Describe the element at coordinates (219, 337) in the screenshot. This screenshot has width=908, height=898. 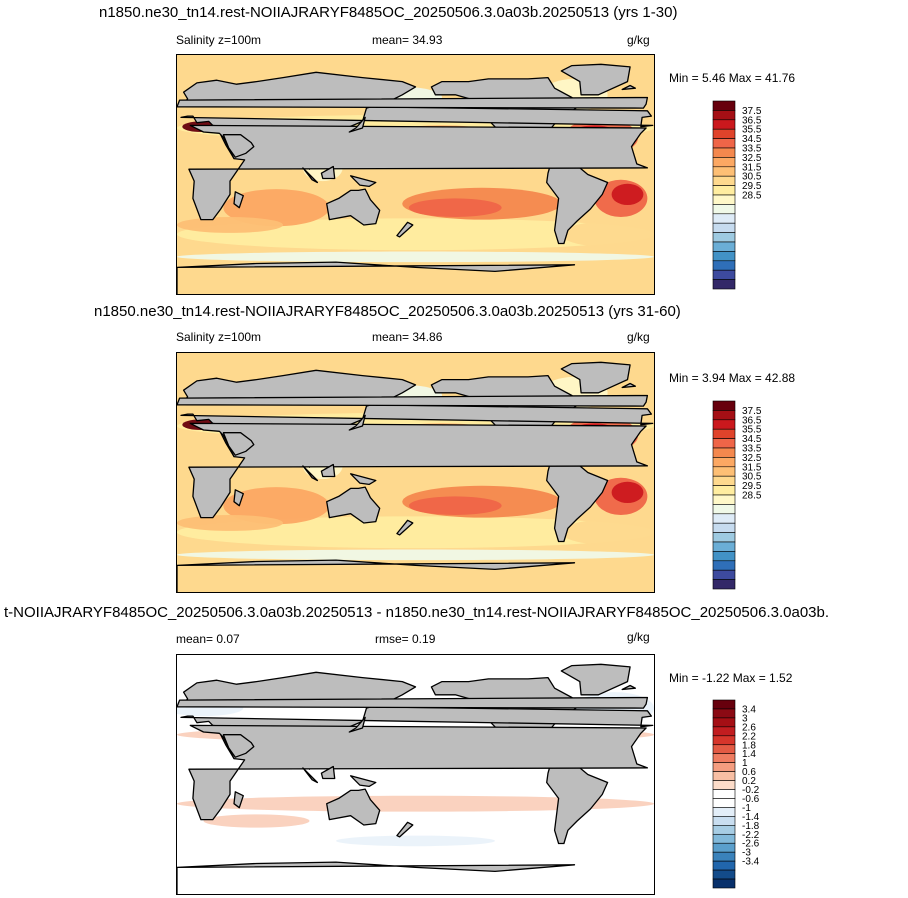
I see `panel2-variable-label: Salinity z=100m` at that location.